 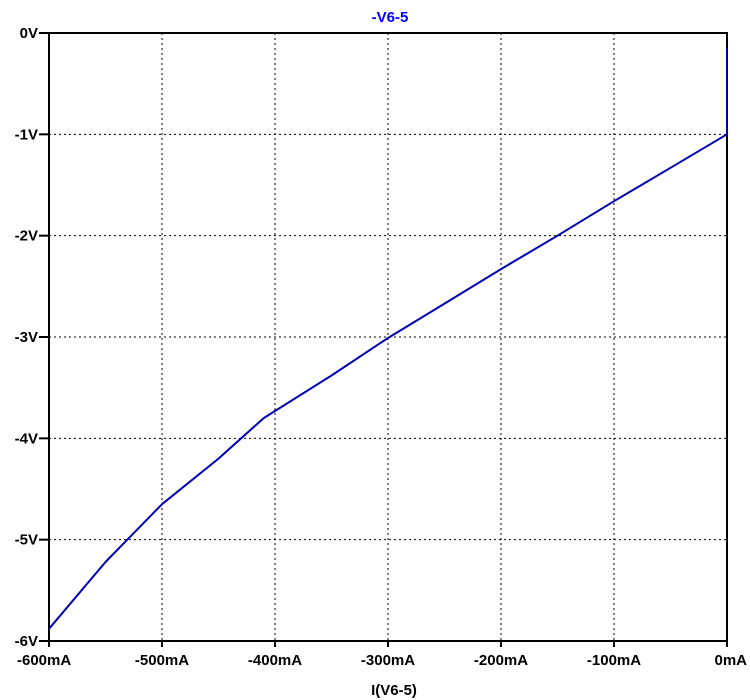 What do you see at coordinates (26, 540) in the screenshot?
I see `y-tick-label: -5V` at bounding box center [26, 540].